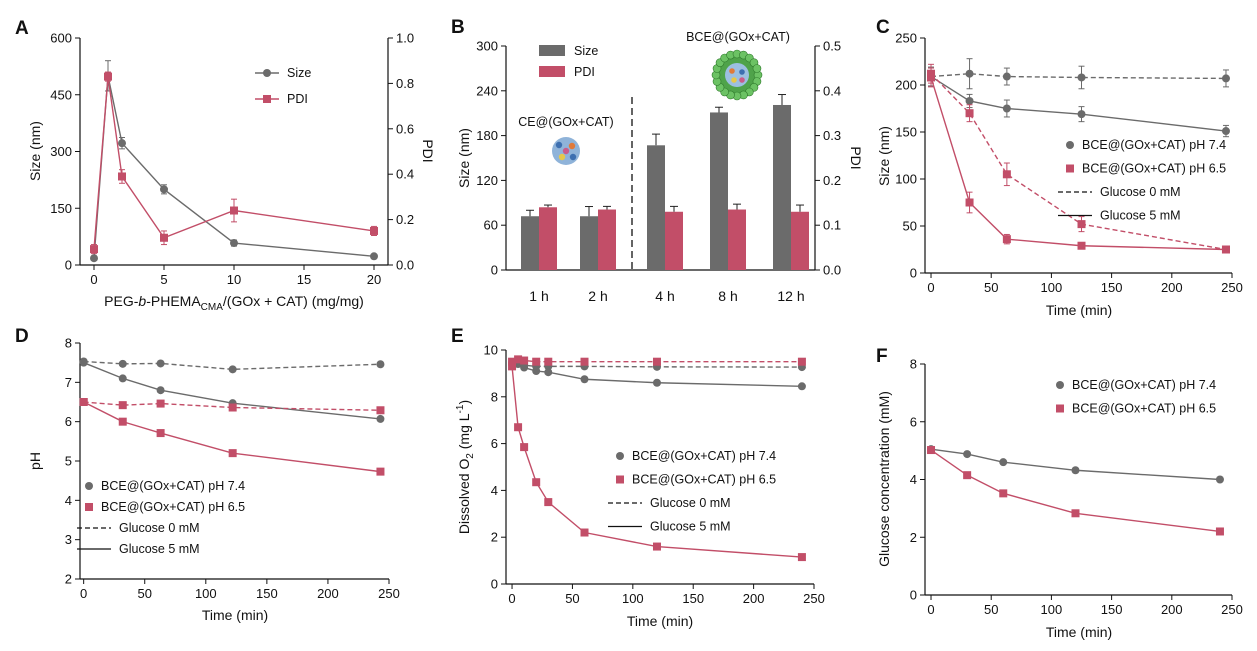 This screenshot has width=1257, height=651. I want to click on legend: Size PDI, so click(283, 86).